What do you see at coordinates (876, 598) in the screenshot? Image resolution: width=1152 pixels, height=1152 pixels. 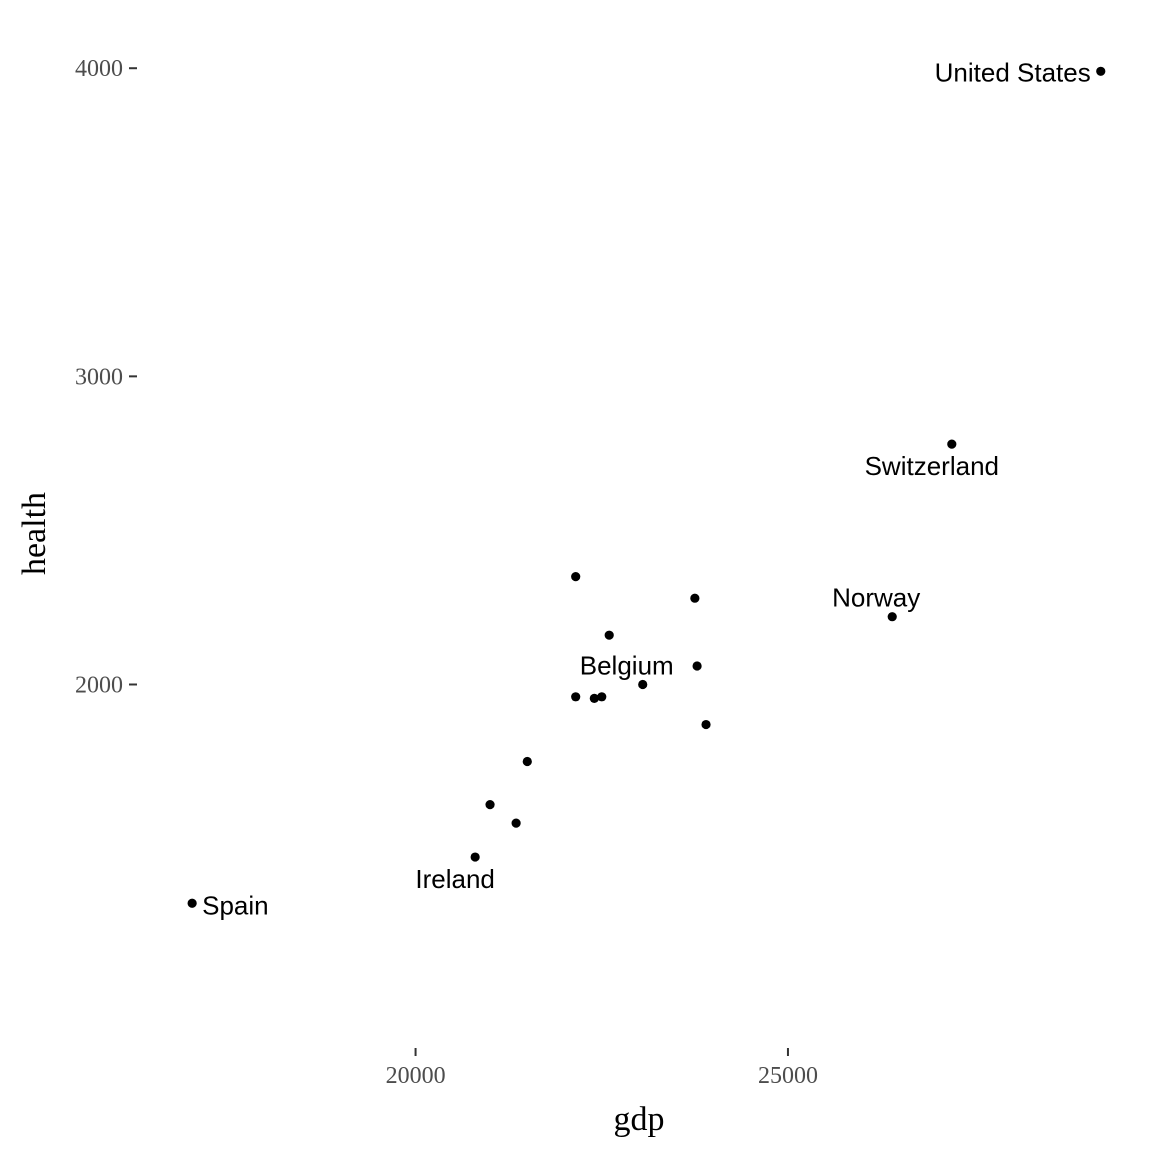 I see `point-label: Norway` at bounding box center [876, 598].